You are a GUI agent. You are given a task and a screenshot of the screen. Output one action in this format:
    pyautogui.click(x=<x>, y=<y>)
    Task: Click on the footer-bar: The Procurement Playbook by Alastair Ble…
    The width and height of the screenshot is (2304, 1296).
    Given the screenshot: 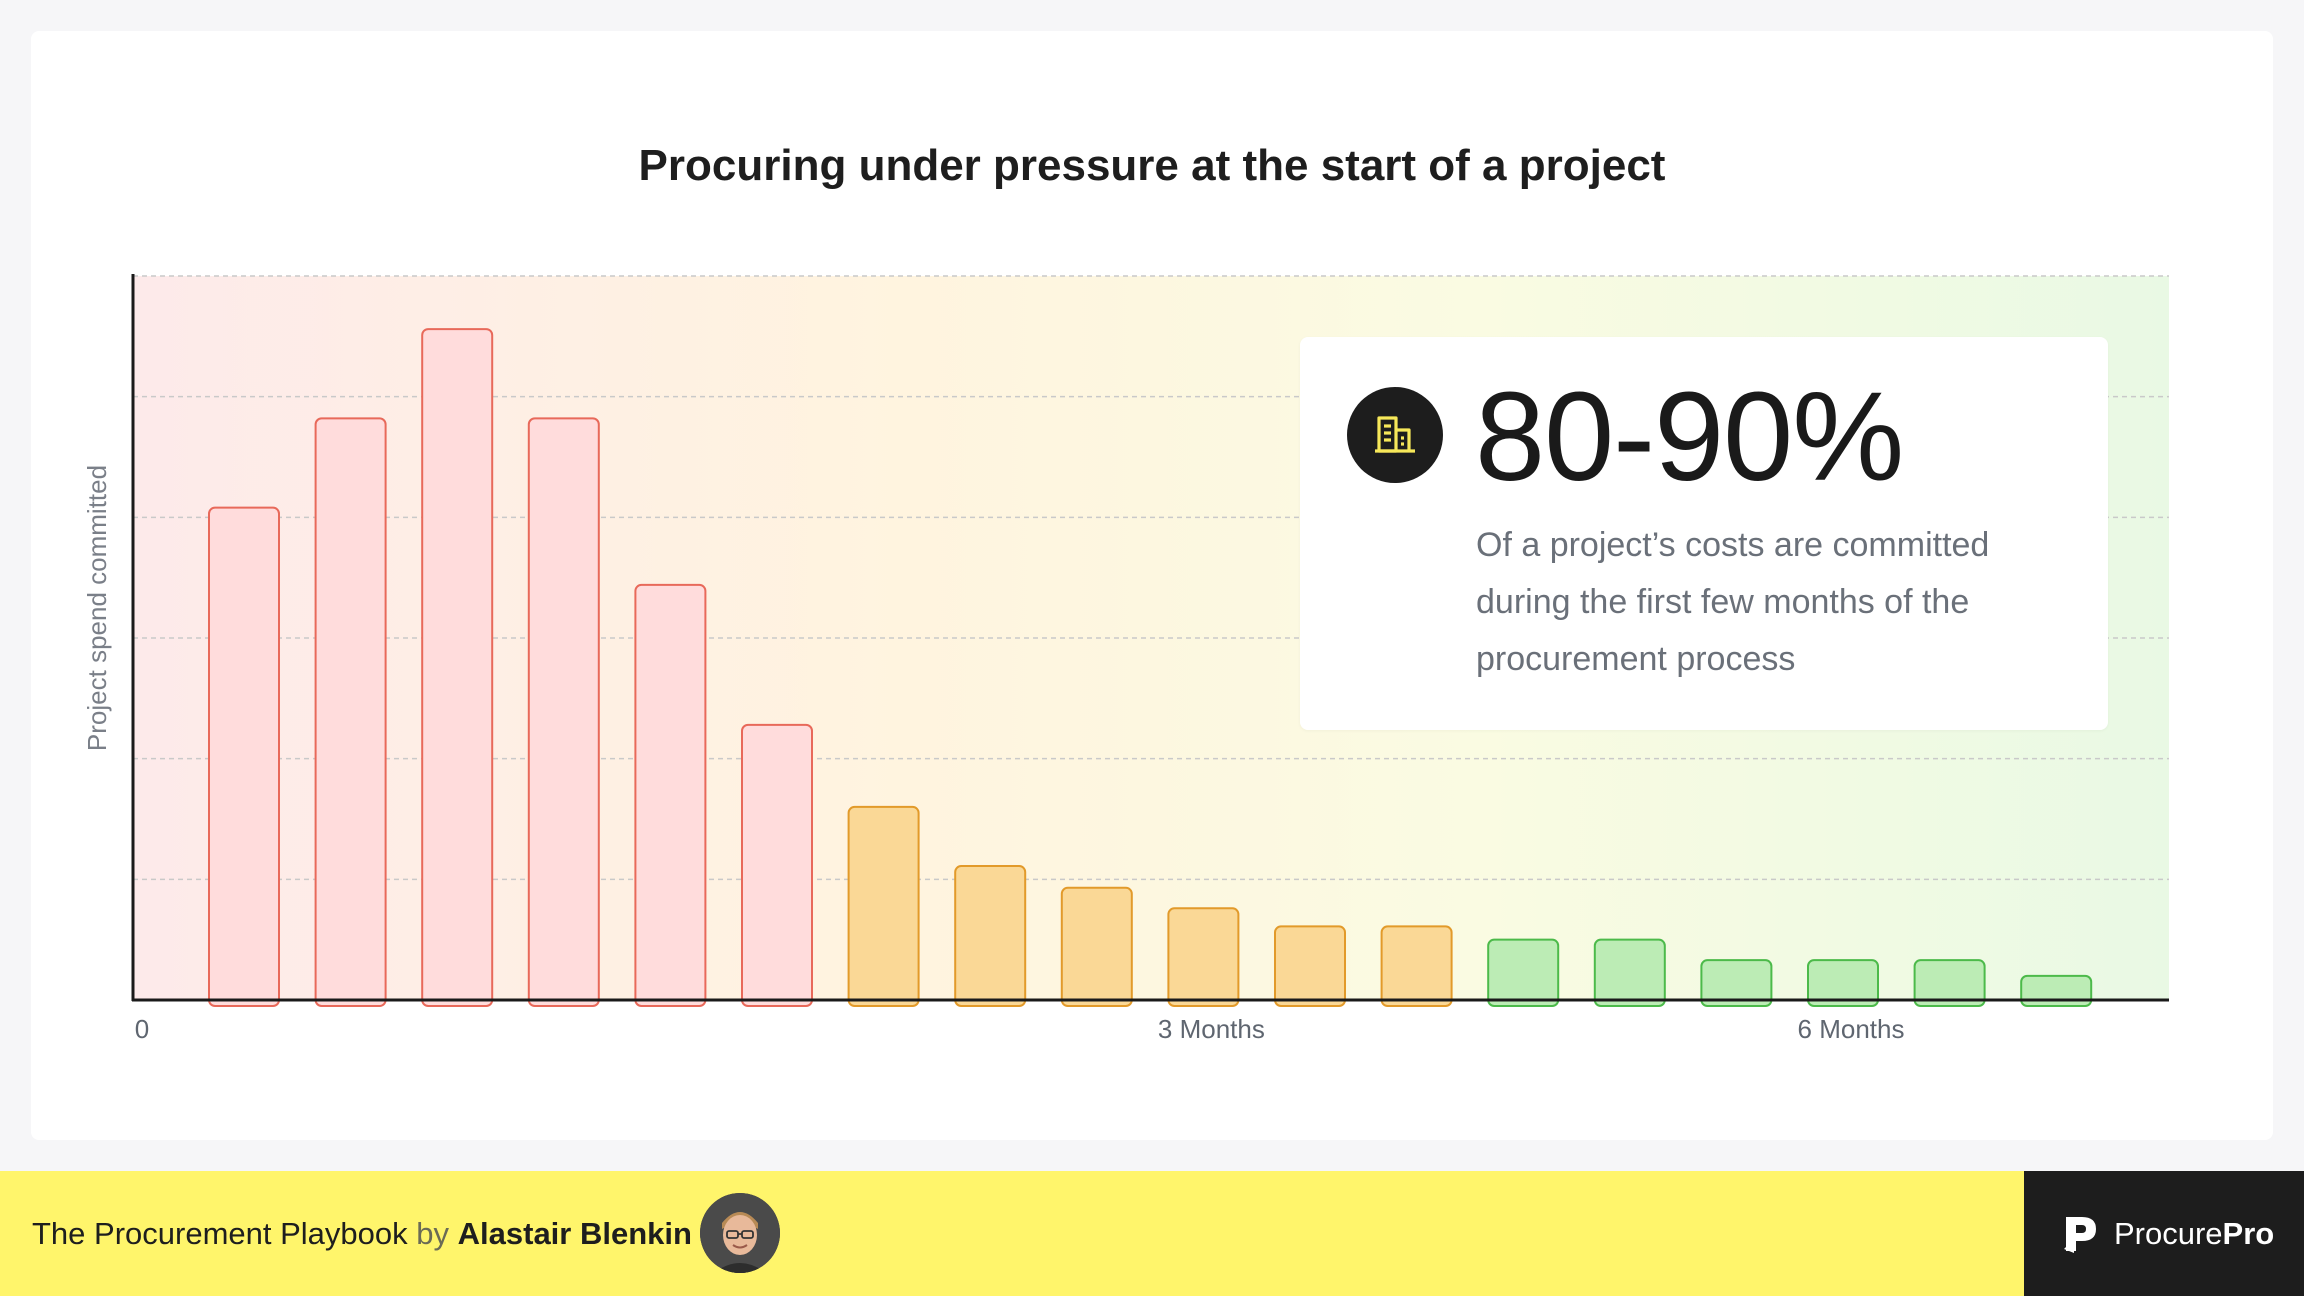 What is the action you would take?
    pyautogui.click(x=1012, y=1233)
    